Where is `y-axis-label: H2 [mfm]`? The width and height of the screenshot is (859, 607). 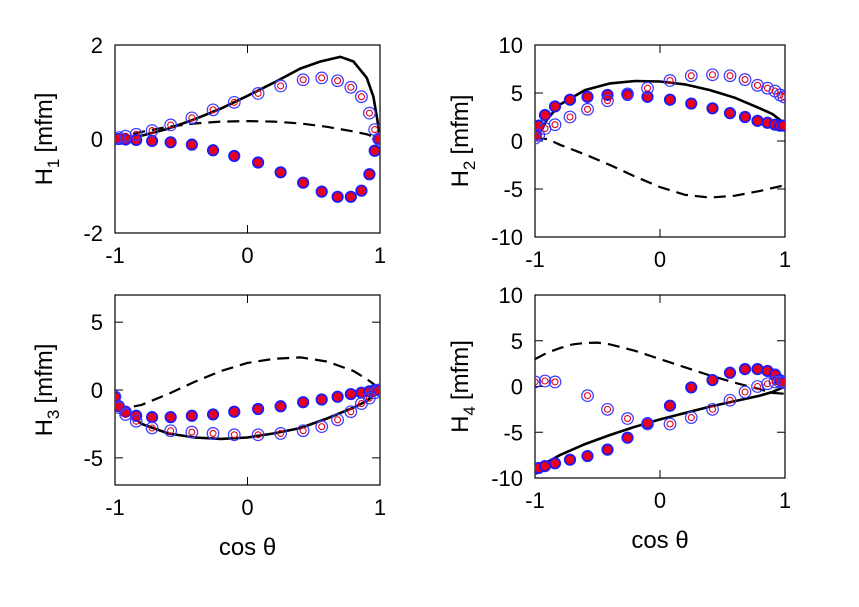 y-axis-label: H2 [mfm] is located at coordinates (463, 141).